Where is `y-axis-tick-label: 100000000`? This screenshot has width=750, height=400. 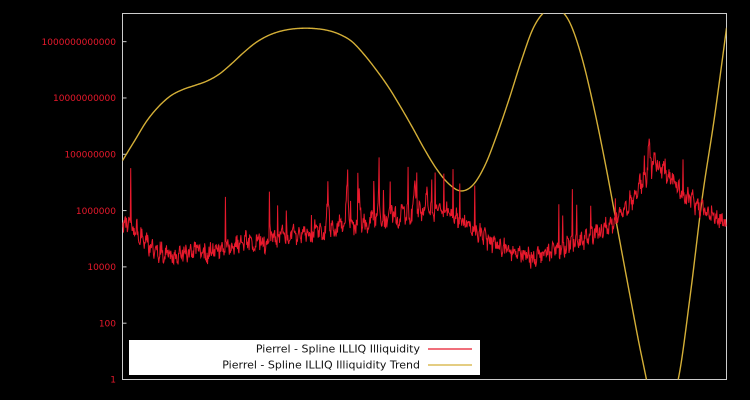
y-axis-tick-label: 100000000 is located at coordinates (90, 155).